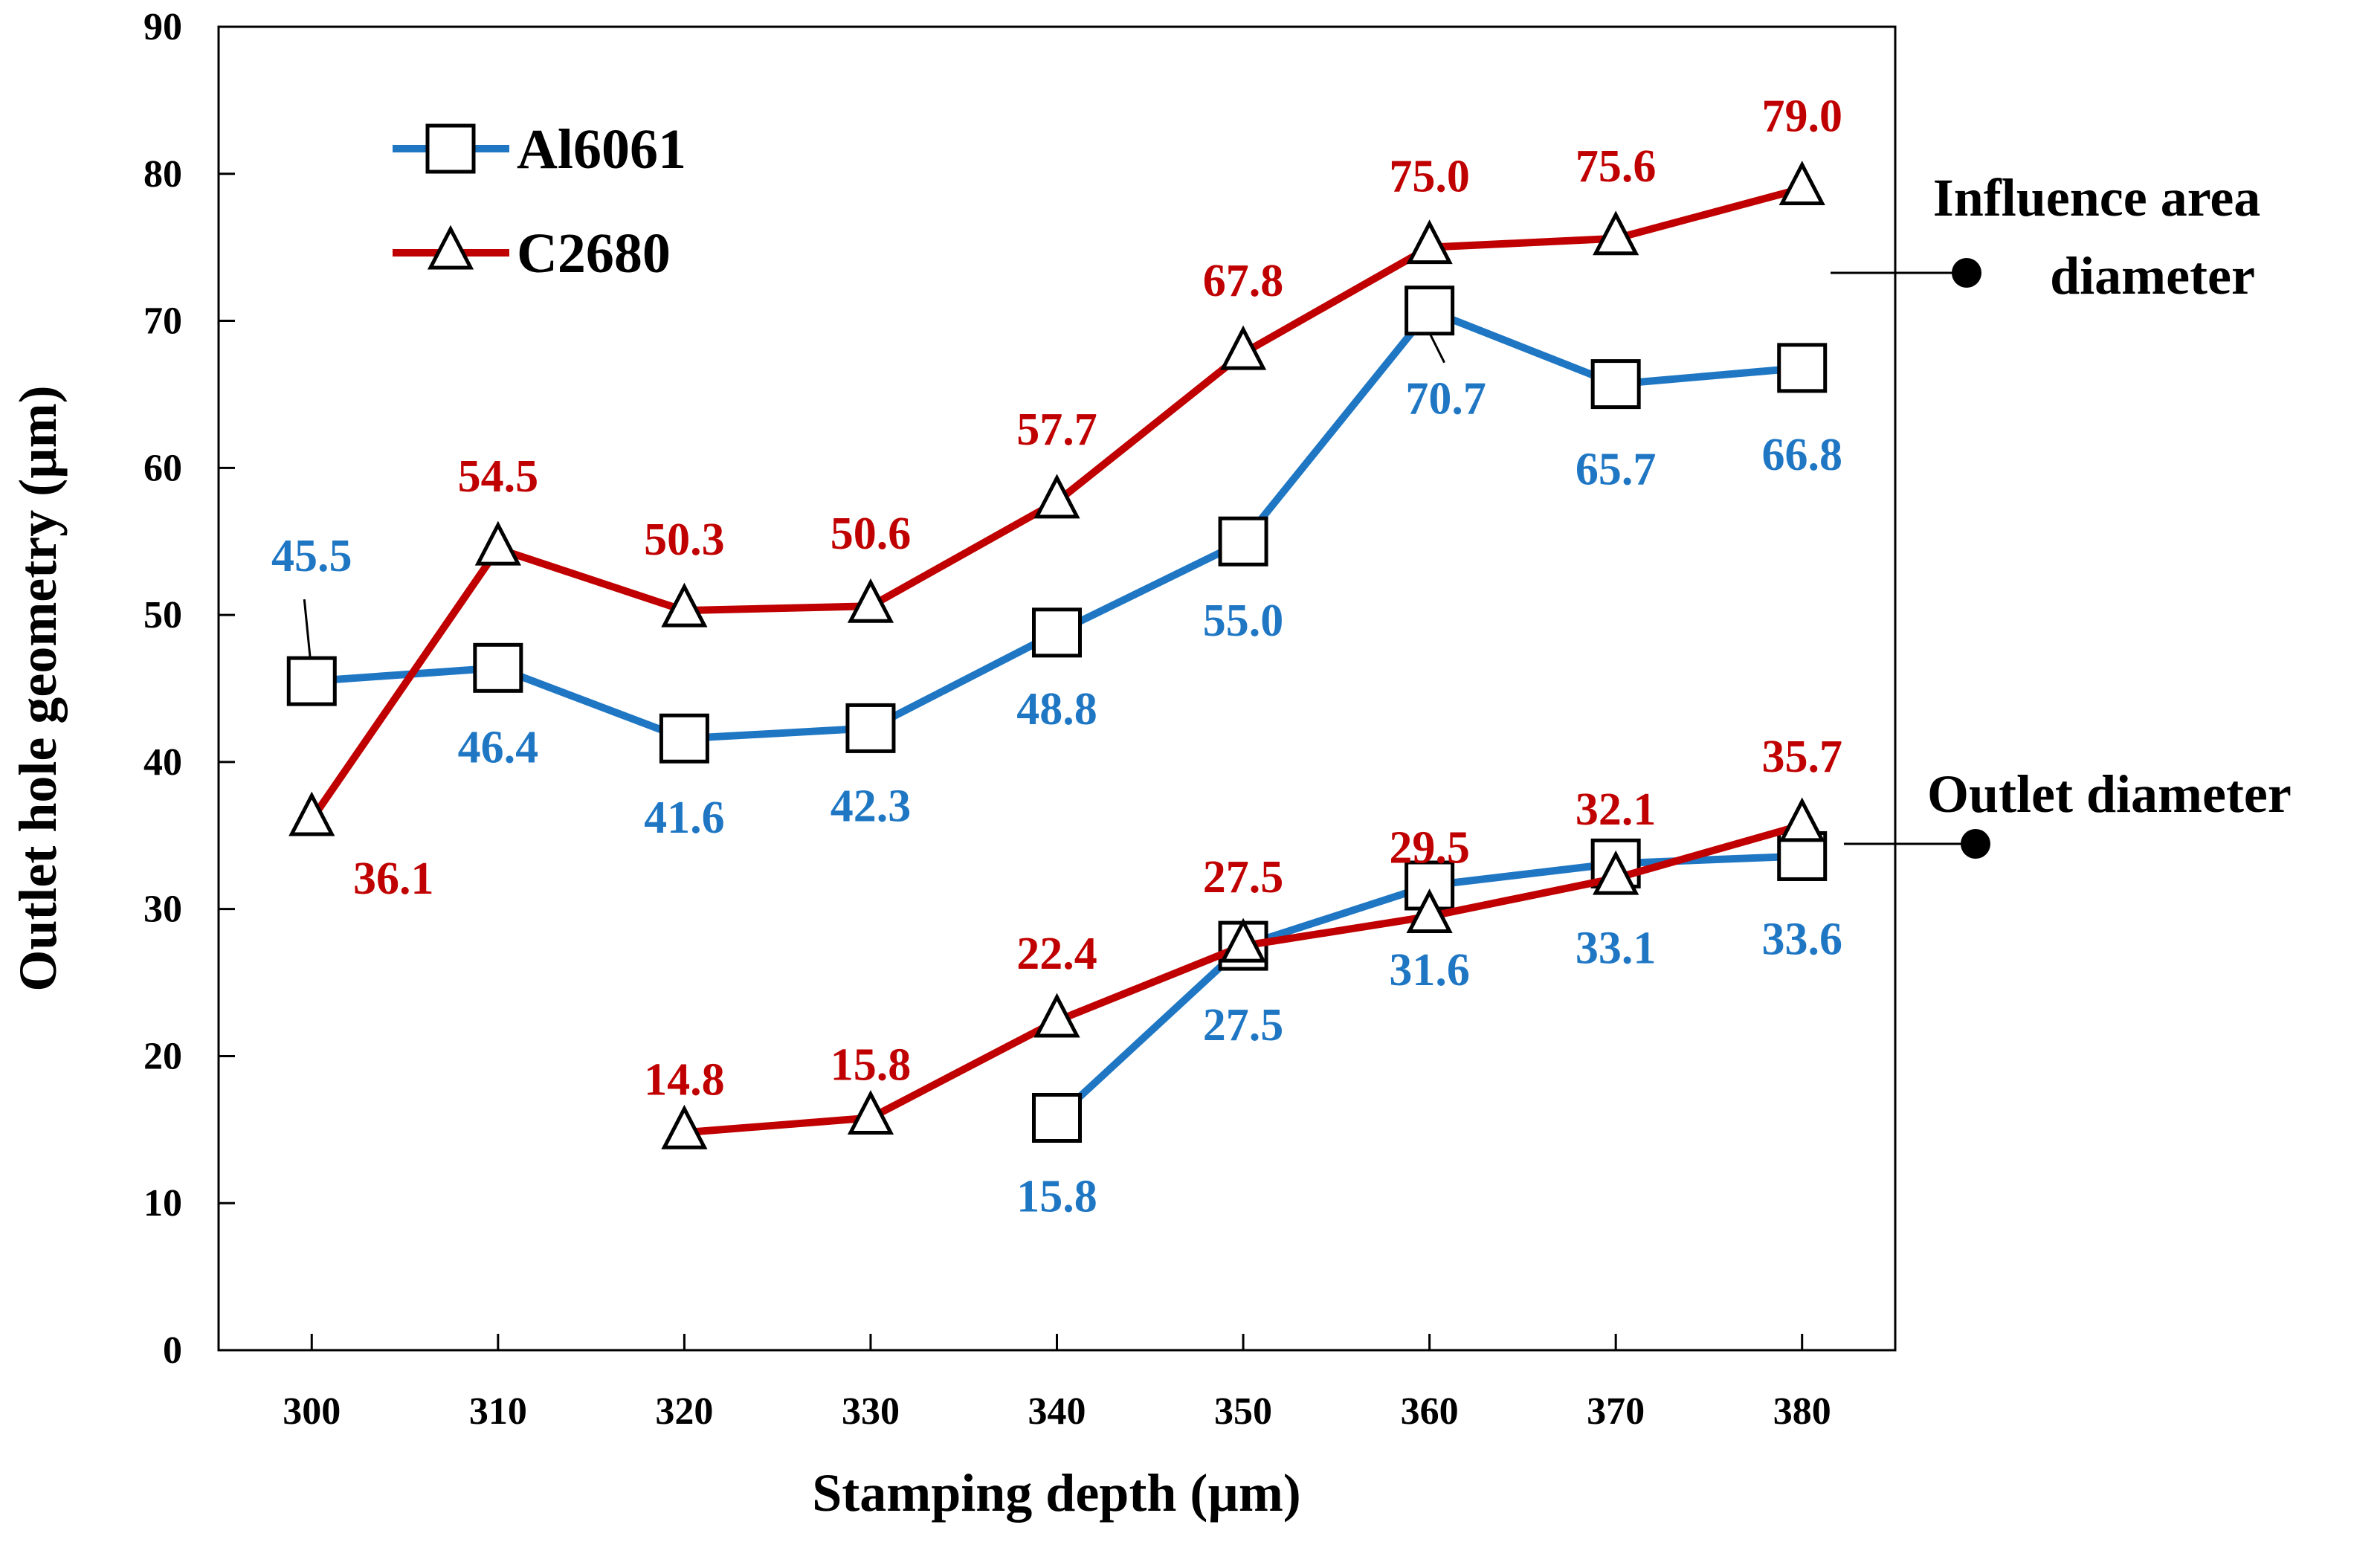  I want to click on x-tick-label: 310, so click(498, 1411).